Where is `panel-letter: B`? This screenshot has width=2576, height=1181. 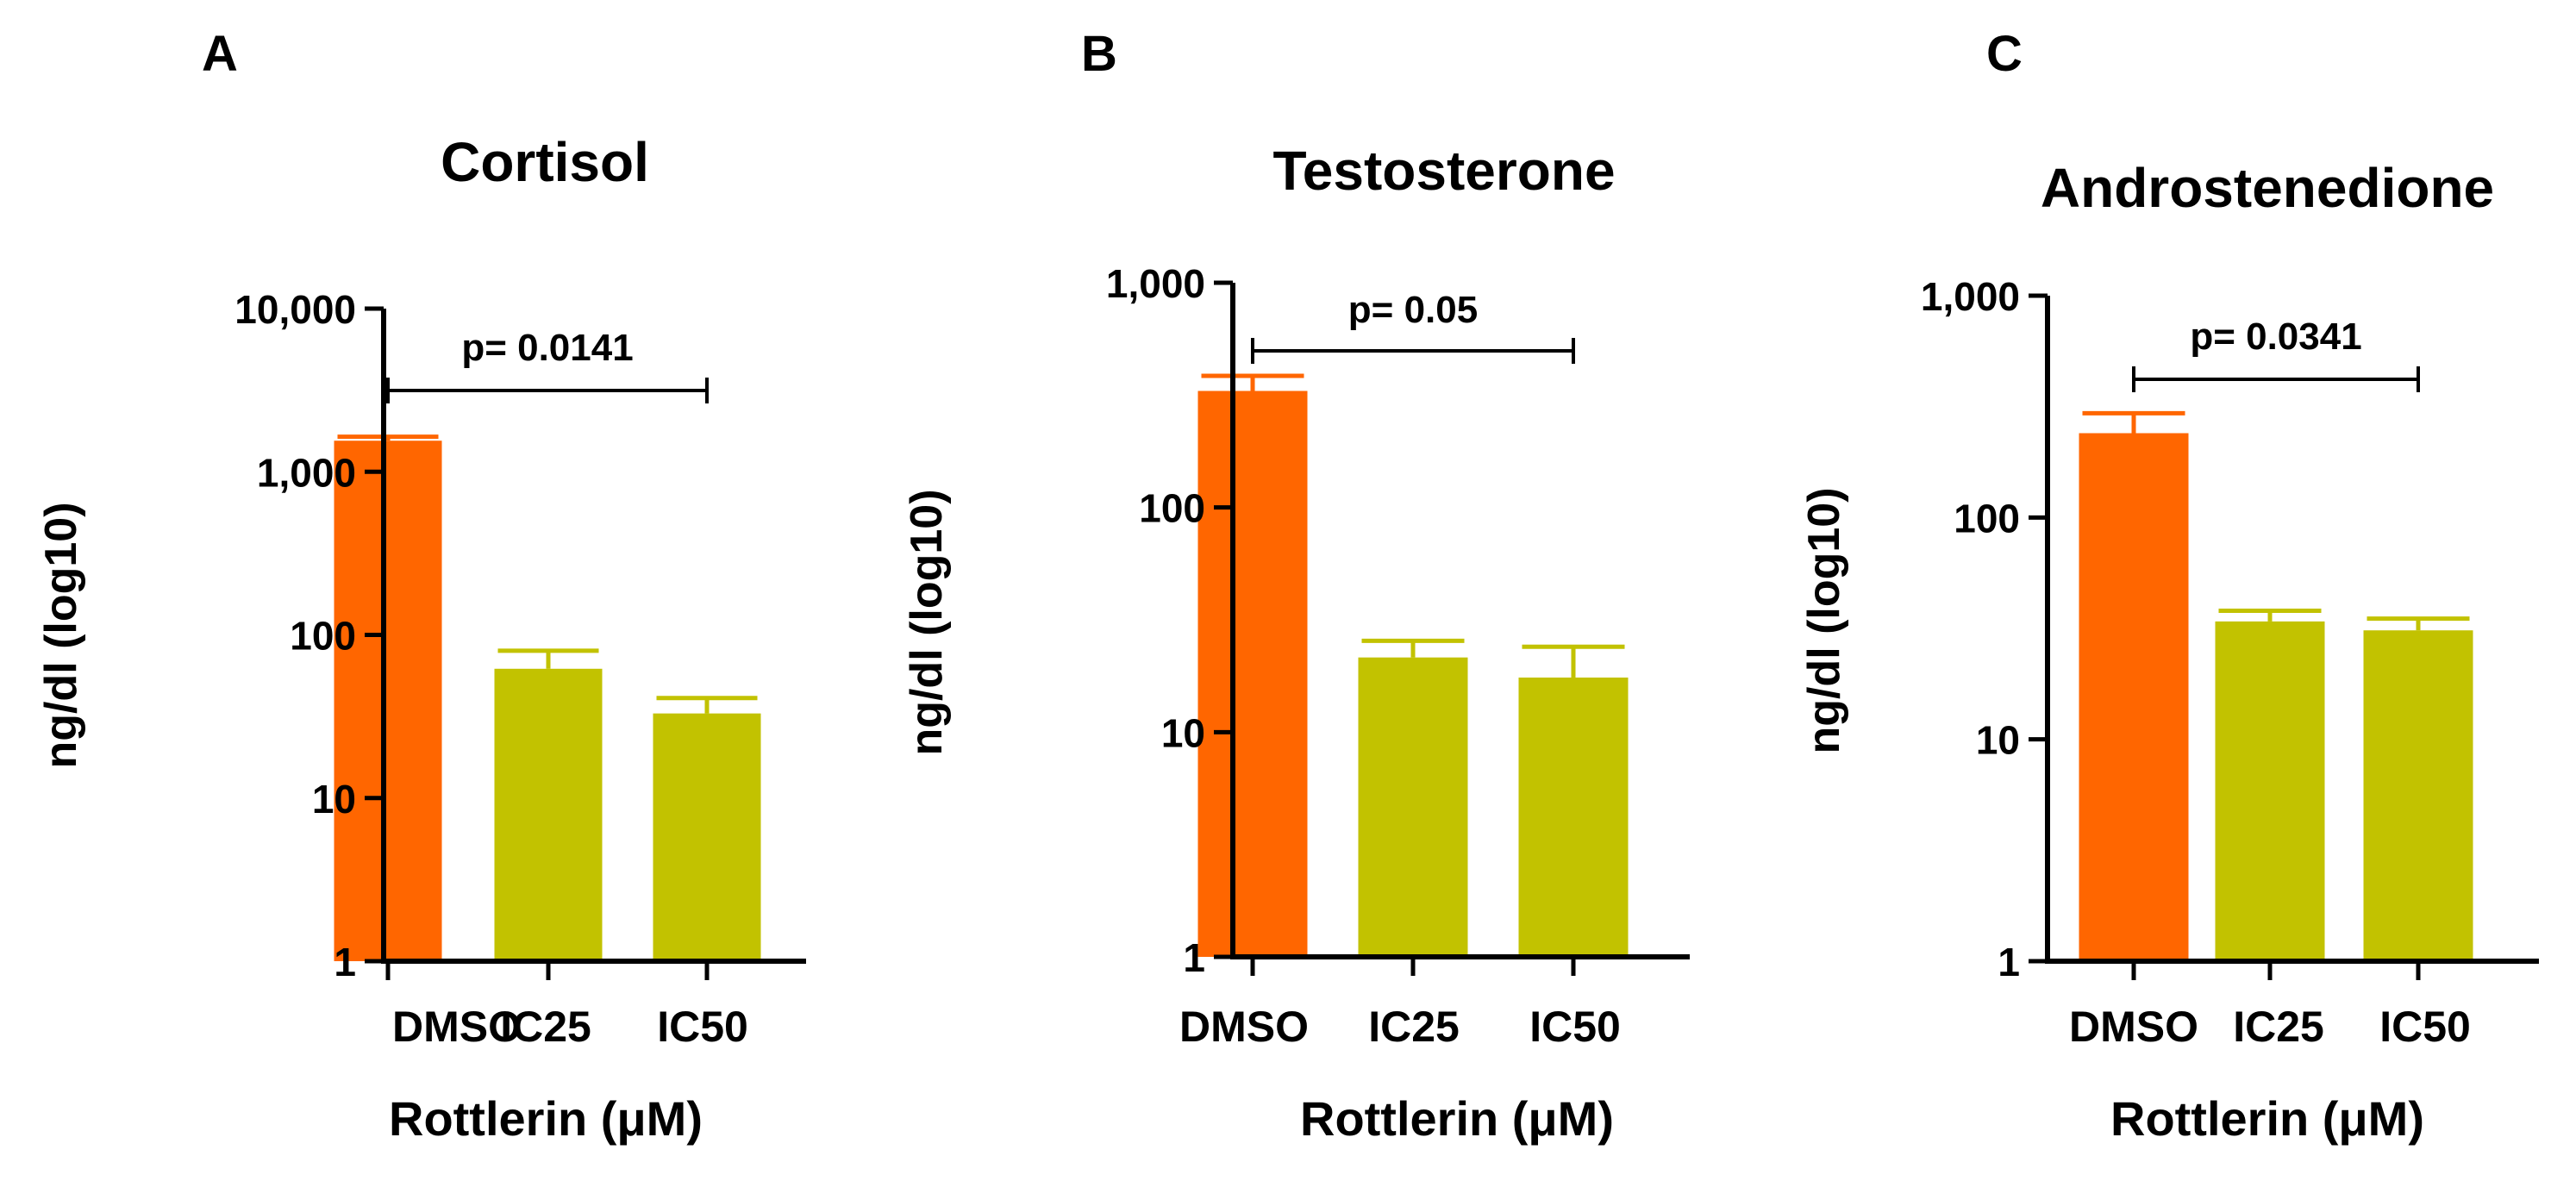
panel-letter: B is located at coordinates (1099, 54).